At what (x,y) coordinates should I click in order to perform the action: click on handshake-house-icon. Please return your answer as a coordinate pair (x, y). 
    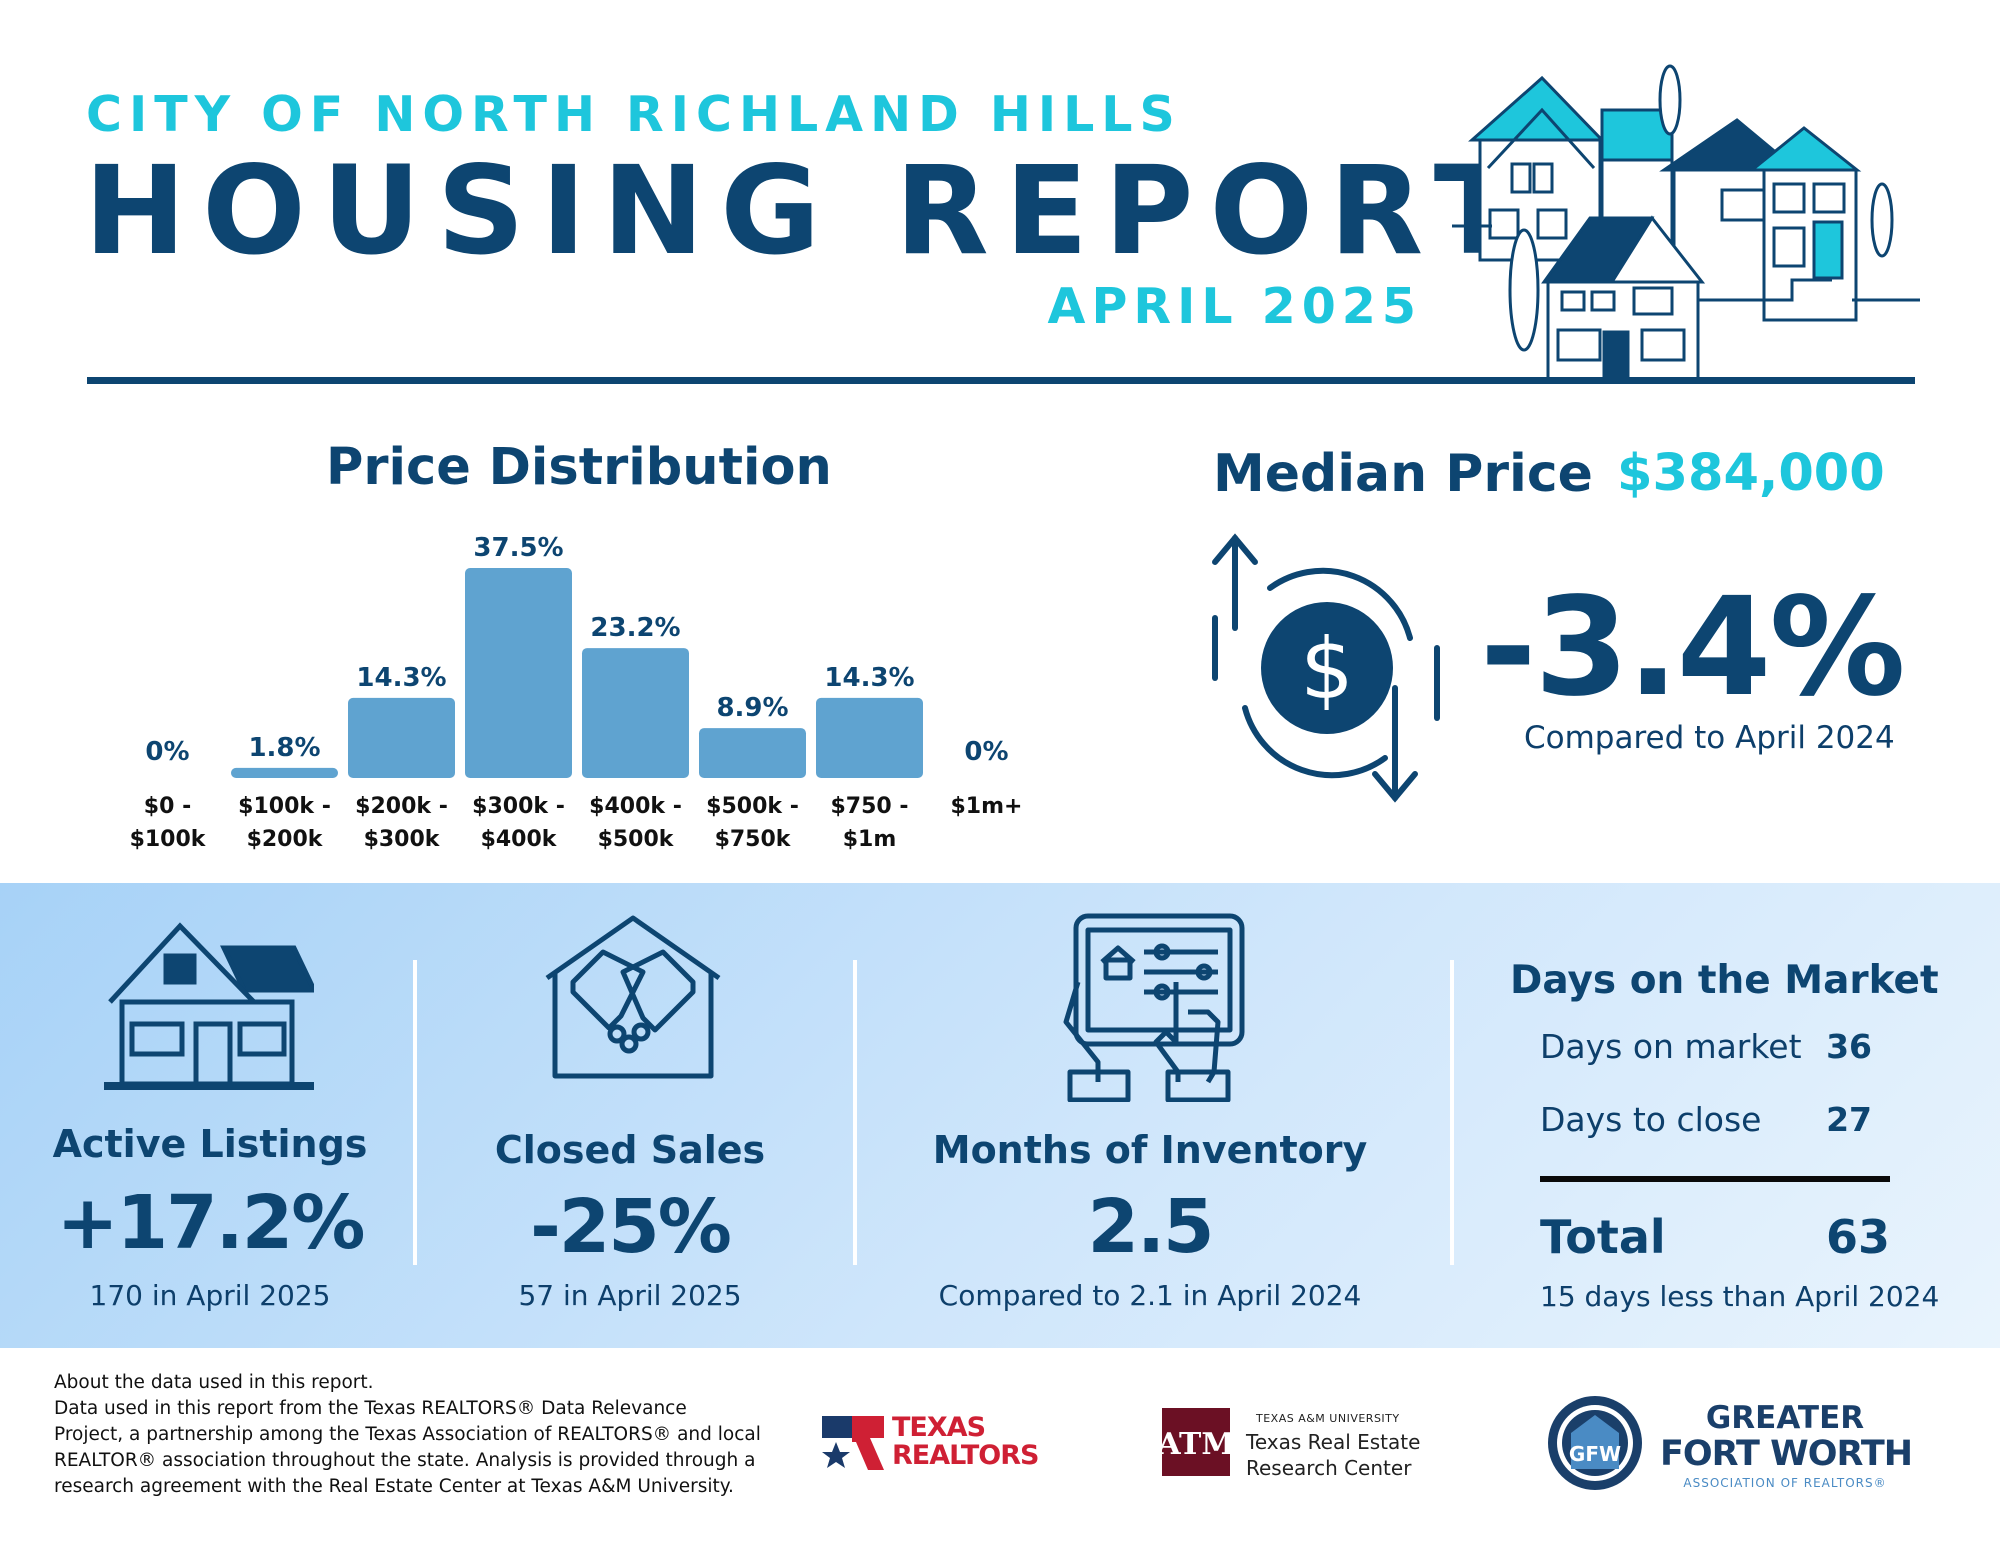
    Looking at the image, I should click on (633, 997).